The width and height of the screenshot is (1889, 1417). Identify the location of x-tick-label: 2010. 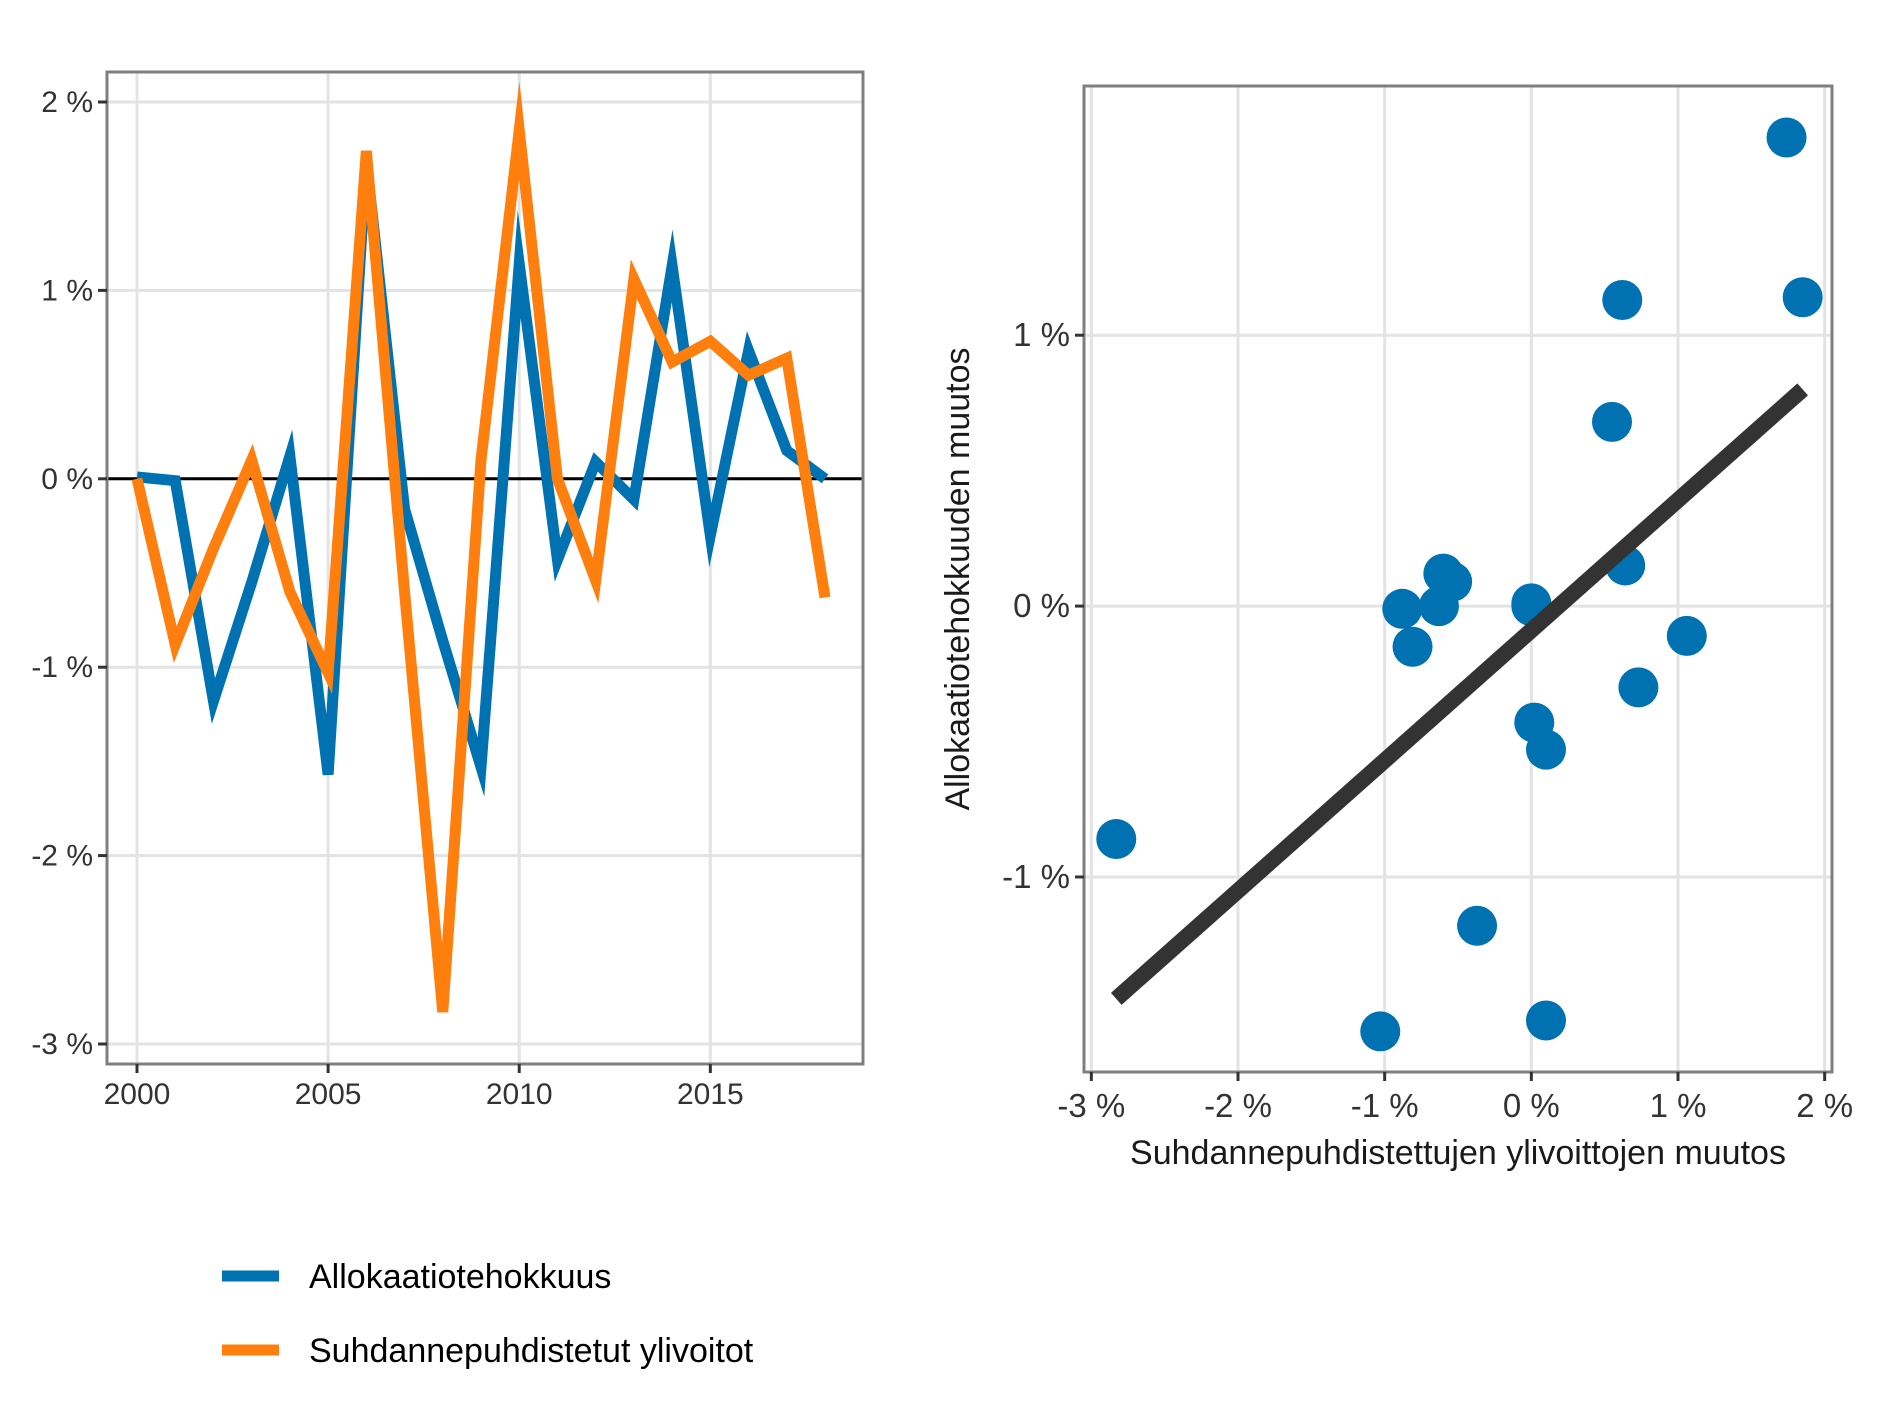
(519, 1094).